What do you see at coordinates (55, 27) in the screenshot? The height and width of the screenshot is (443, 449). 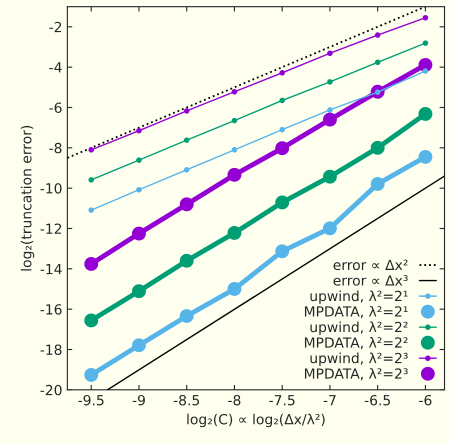 I see `y-tick-label: -2` at bounding box center [55, 27].